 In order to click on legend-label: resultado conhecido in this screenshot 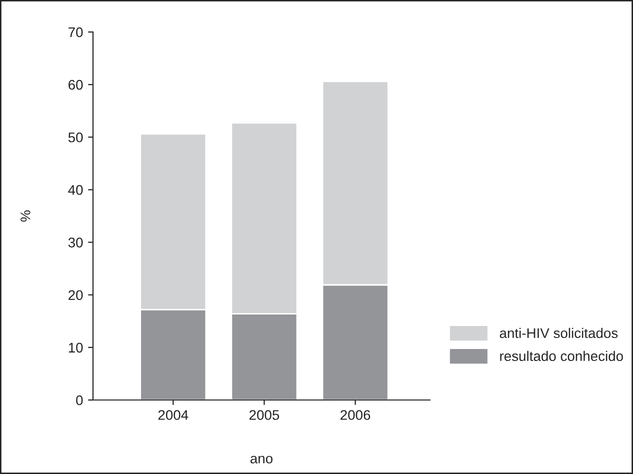, I will do `click(561, 356)`.